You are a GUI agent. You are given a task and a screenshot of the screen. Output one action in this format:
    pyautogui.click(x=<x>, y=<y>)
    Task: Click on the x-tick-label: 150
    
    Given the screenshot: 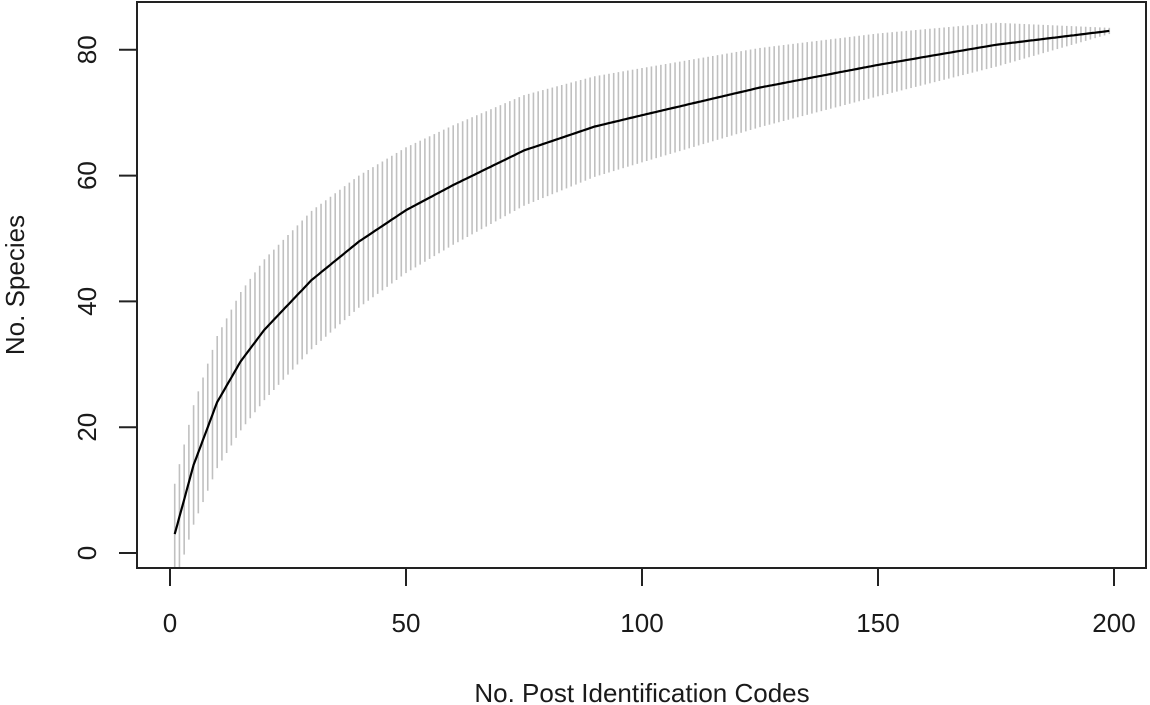 What is the action you would take?
    pyautogui.click(x=877, y=623)
    